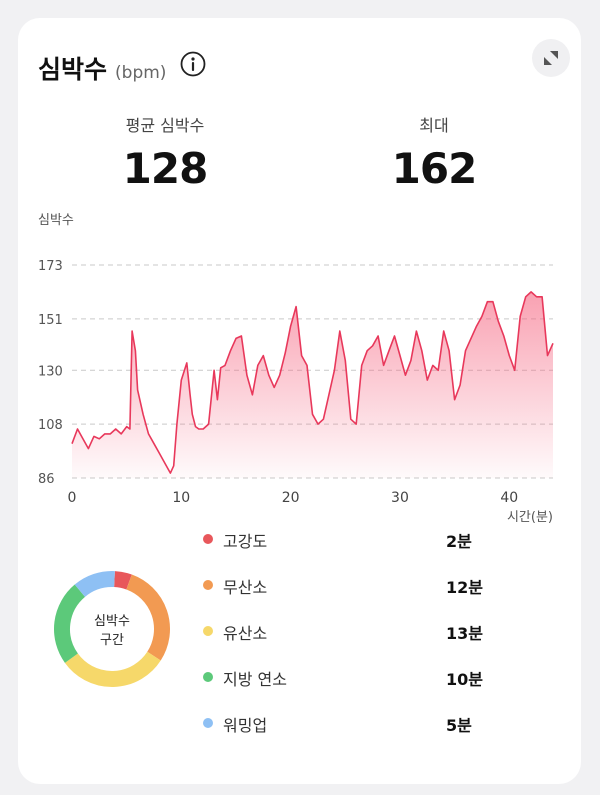  What do you see at coordinates (245, 587) in the screenshot?
I see `zone-label: 무산소` at bounding box center [245, 587].